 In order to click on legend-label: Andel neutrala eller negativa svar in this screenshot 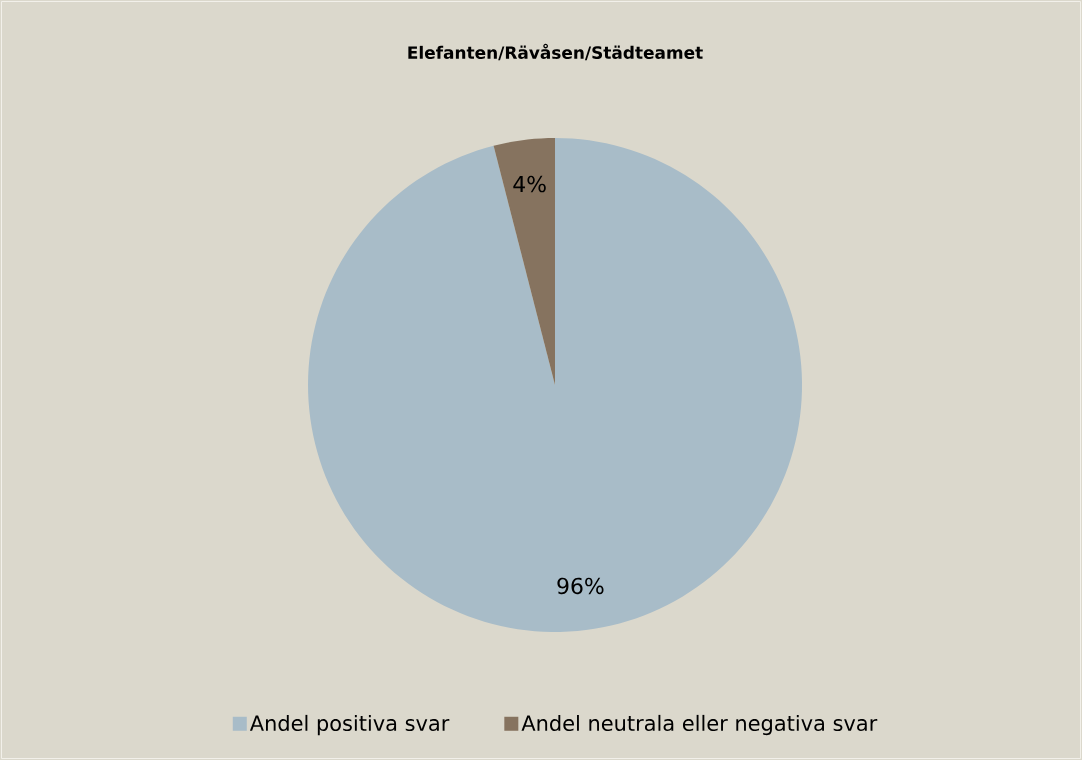, I will do `click(699, 725)`.